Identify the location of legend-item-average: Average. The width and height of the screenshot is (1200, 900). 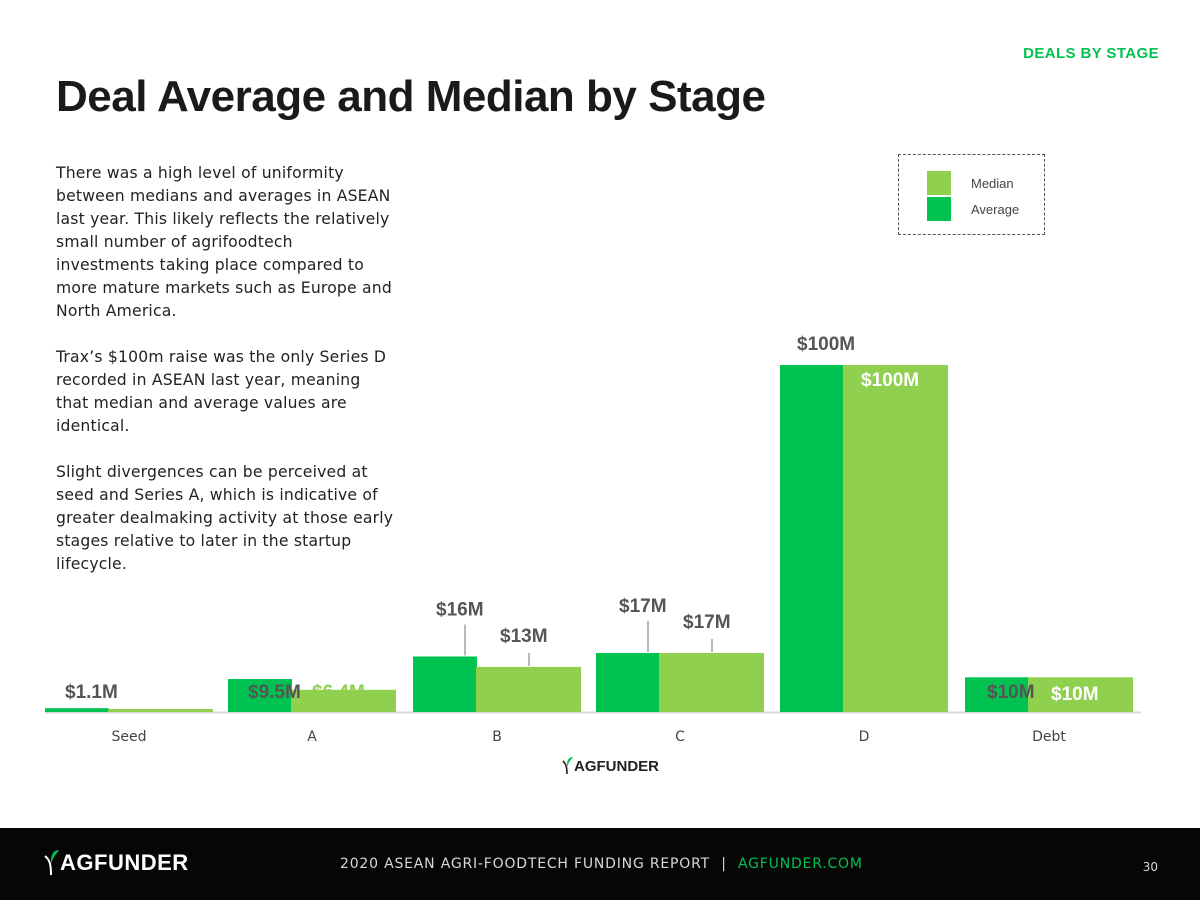
(973, 209).